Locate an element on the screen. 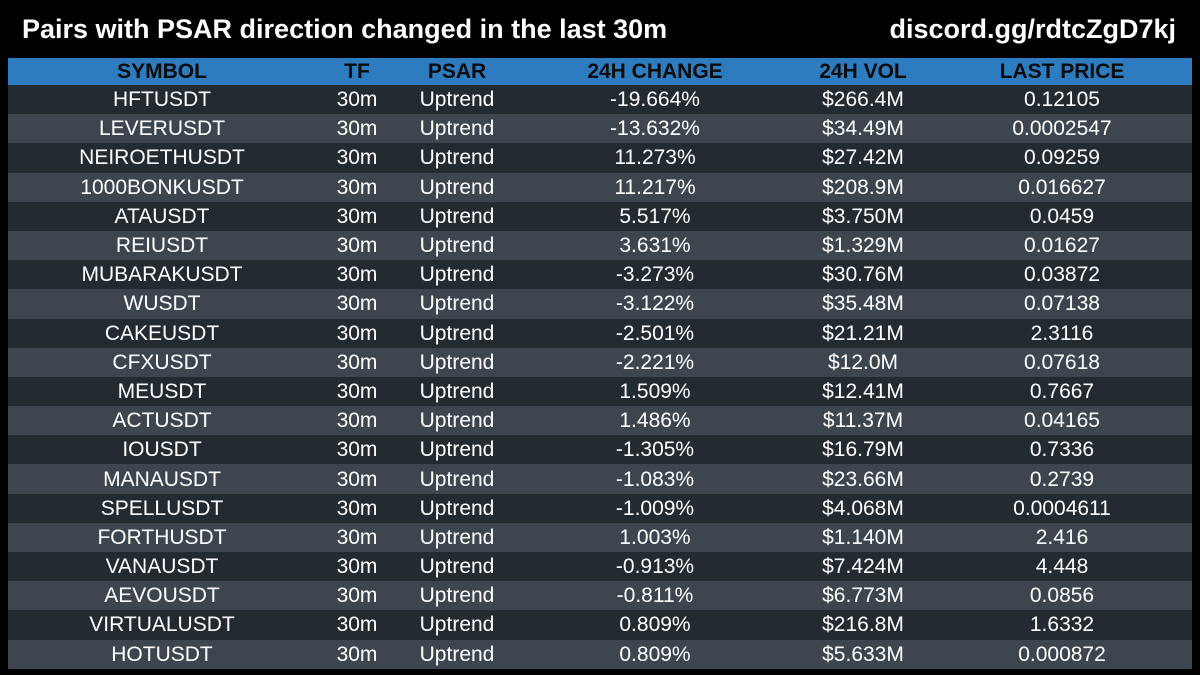 This screenshot has width=1200, height=675. price-cell: 0.2739 is located at coordinates (1062, 479).